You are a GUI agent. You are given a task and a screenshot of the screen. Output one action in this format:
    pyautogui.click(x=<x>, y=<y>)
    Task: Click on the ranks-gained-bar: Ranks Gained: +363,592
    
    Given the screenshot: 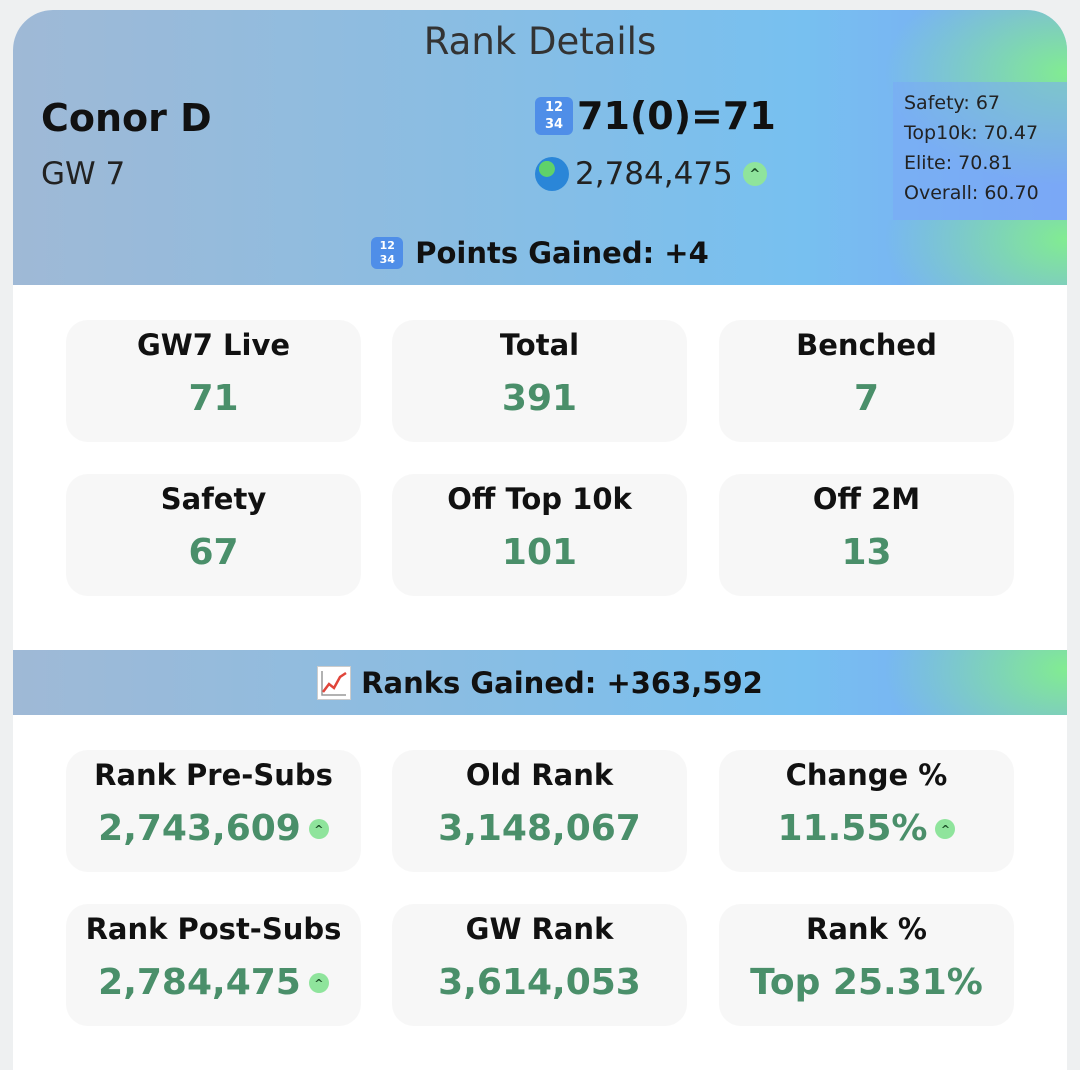 What is the action you would take?
    pyautogui.click(x=540, y=682)
    